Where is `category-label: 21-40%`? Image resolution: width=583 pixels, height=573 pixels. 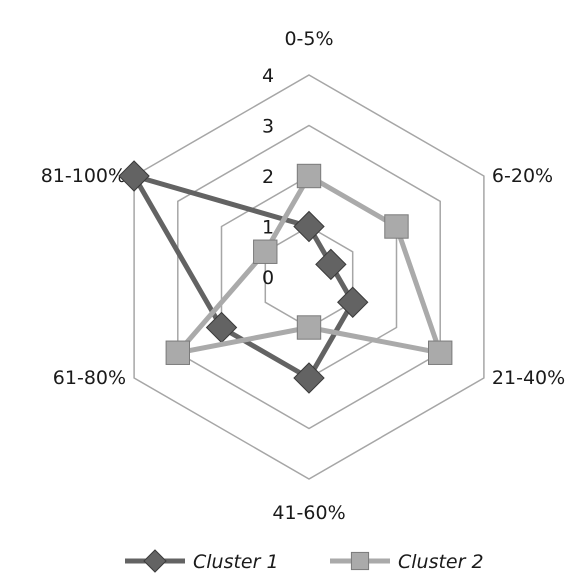
category-label: 21-40% is located at coordinates (528, 378).